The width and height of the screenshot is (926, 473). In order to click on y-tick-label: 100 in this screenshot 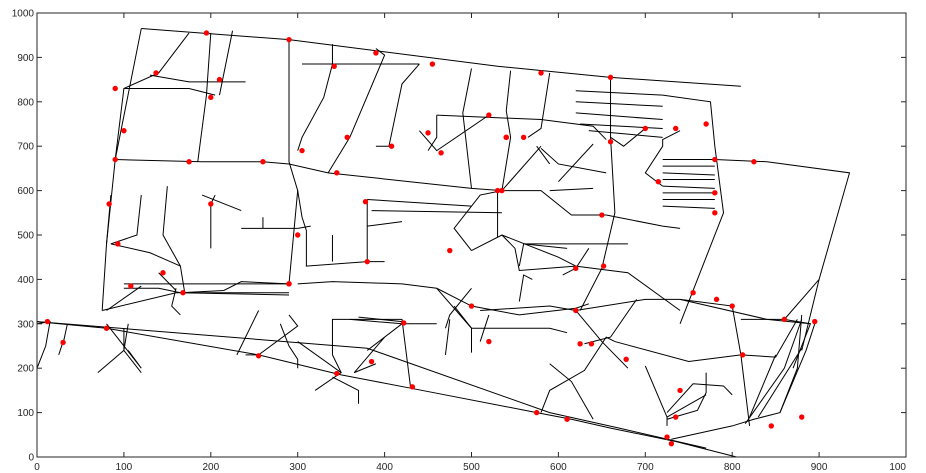, I will do `click(25, 413)`.